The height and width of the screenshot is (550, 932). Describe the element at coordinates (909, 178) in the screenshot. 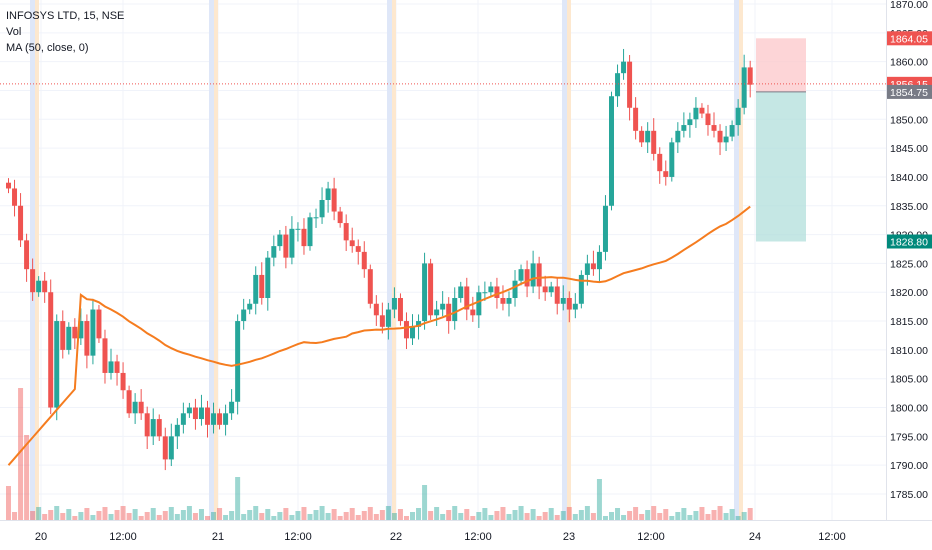

I see `price-tick-label: 1840.00` at that location.